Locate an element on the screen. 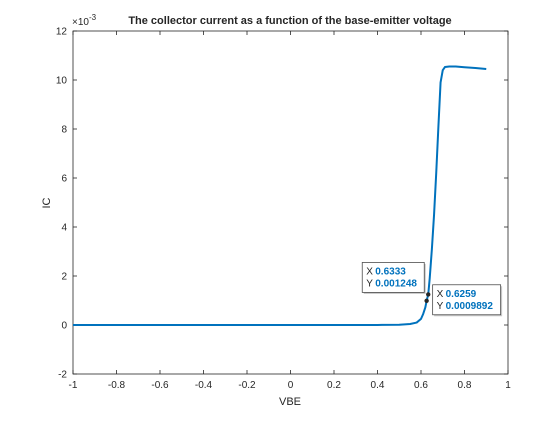 The width and height of the screenshot is (560, 425). x-tick-label: 0.6 is located at coordinates (421, 385).